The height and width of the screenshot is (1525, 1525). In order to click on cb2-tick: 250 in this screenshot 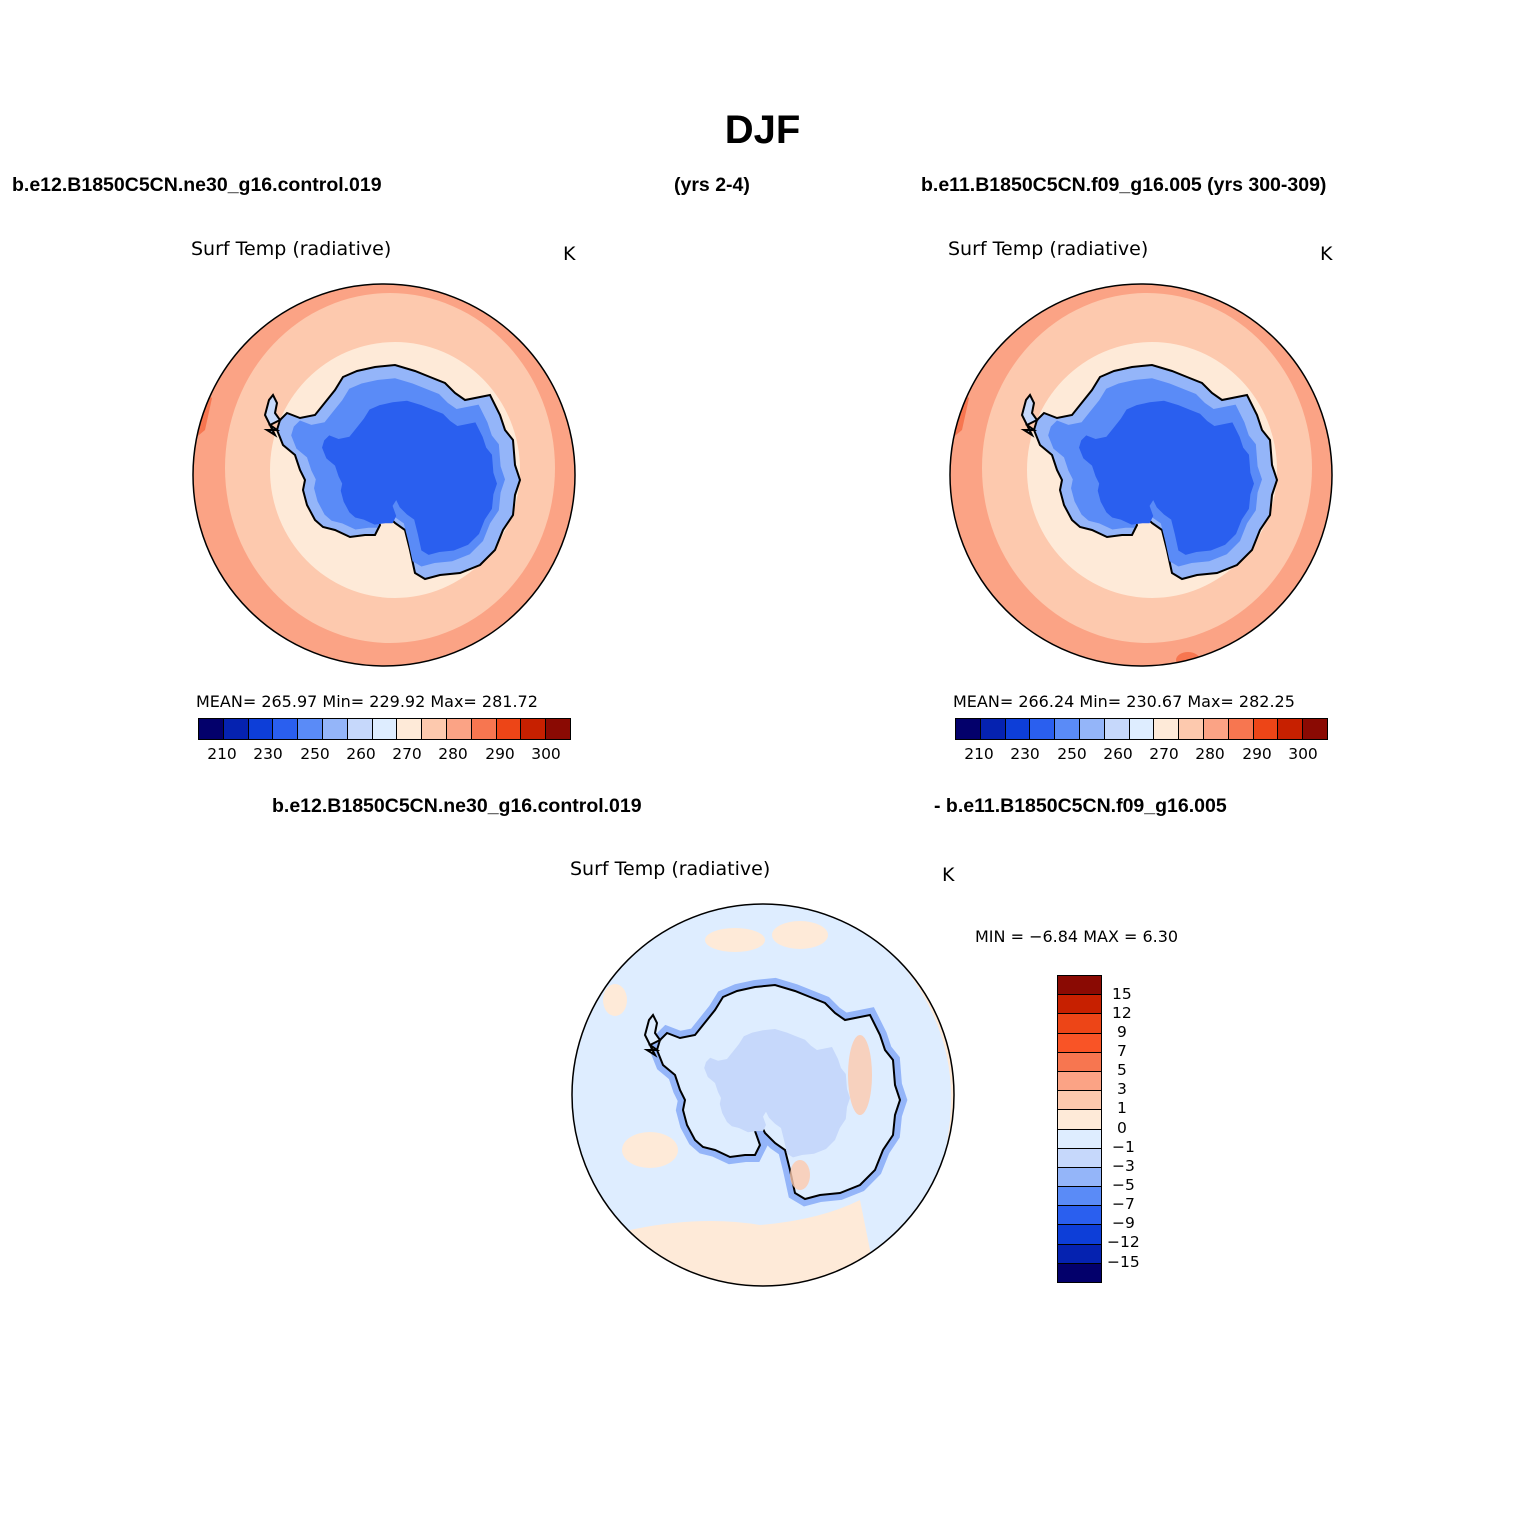, I will do `click(1072, 754)`.